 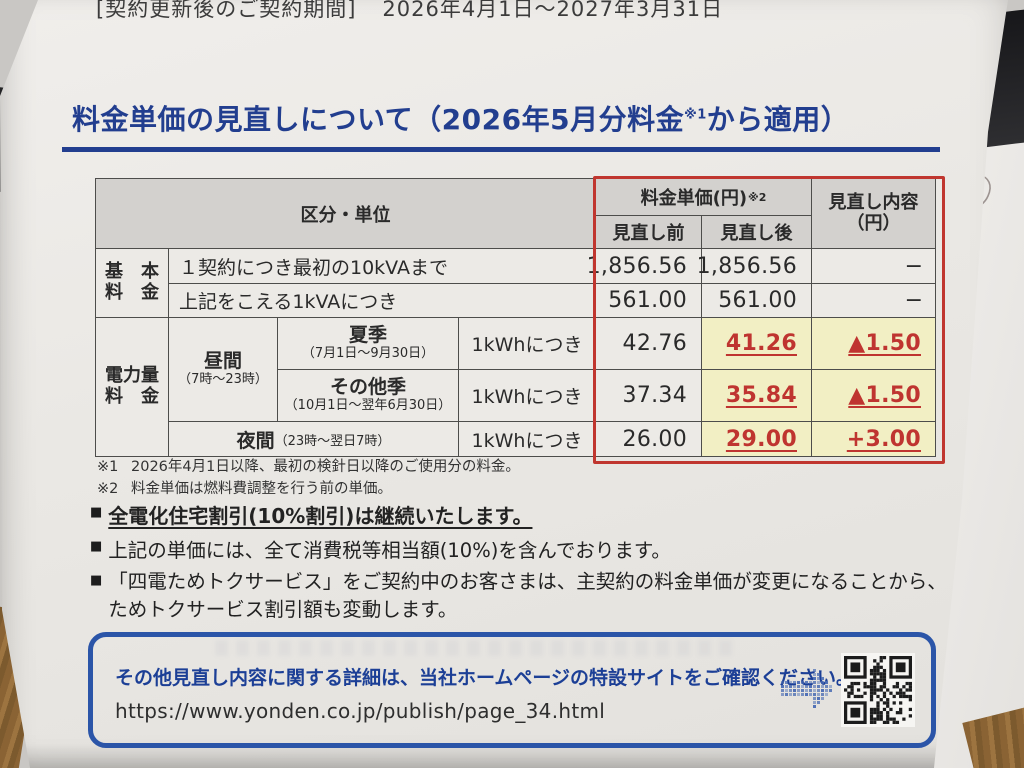 I want to click on footnote-ref-2: ※2, so click(x=757, y=197).